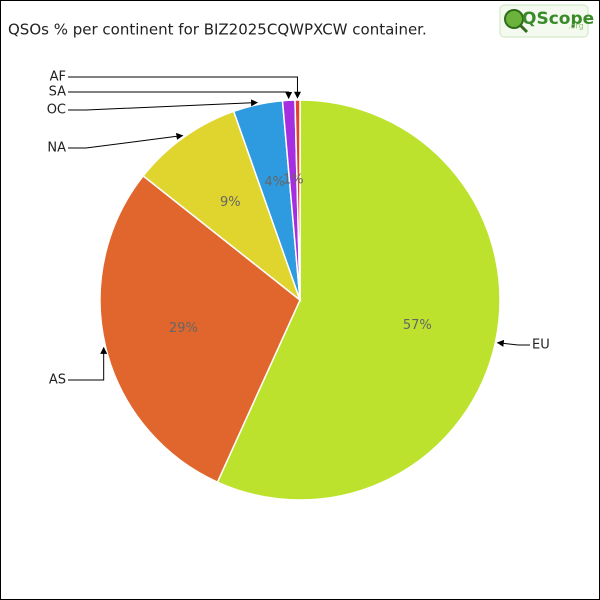  I want to click on category-label: OC, so click(56, 110).